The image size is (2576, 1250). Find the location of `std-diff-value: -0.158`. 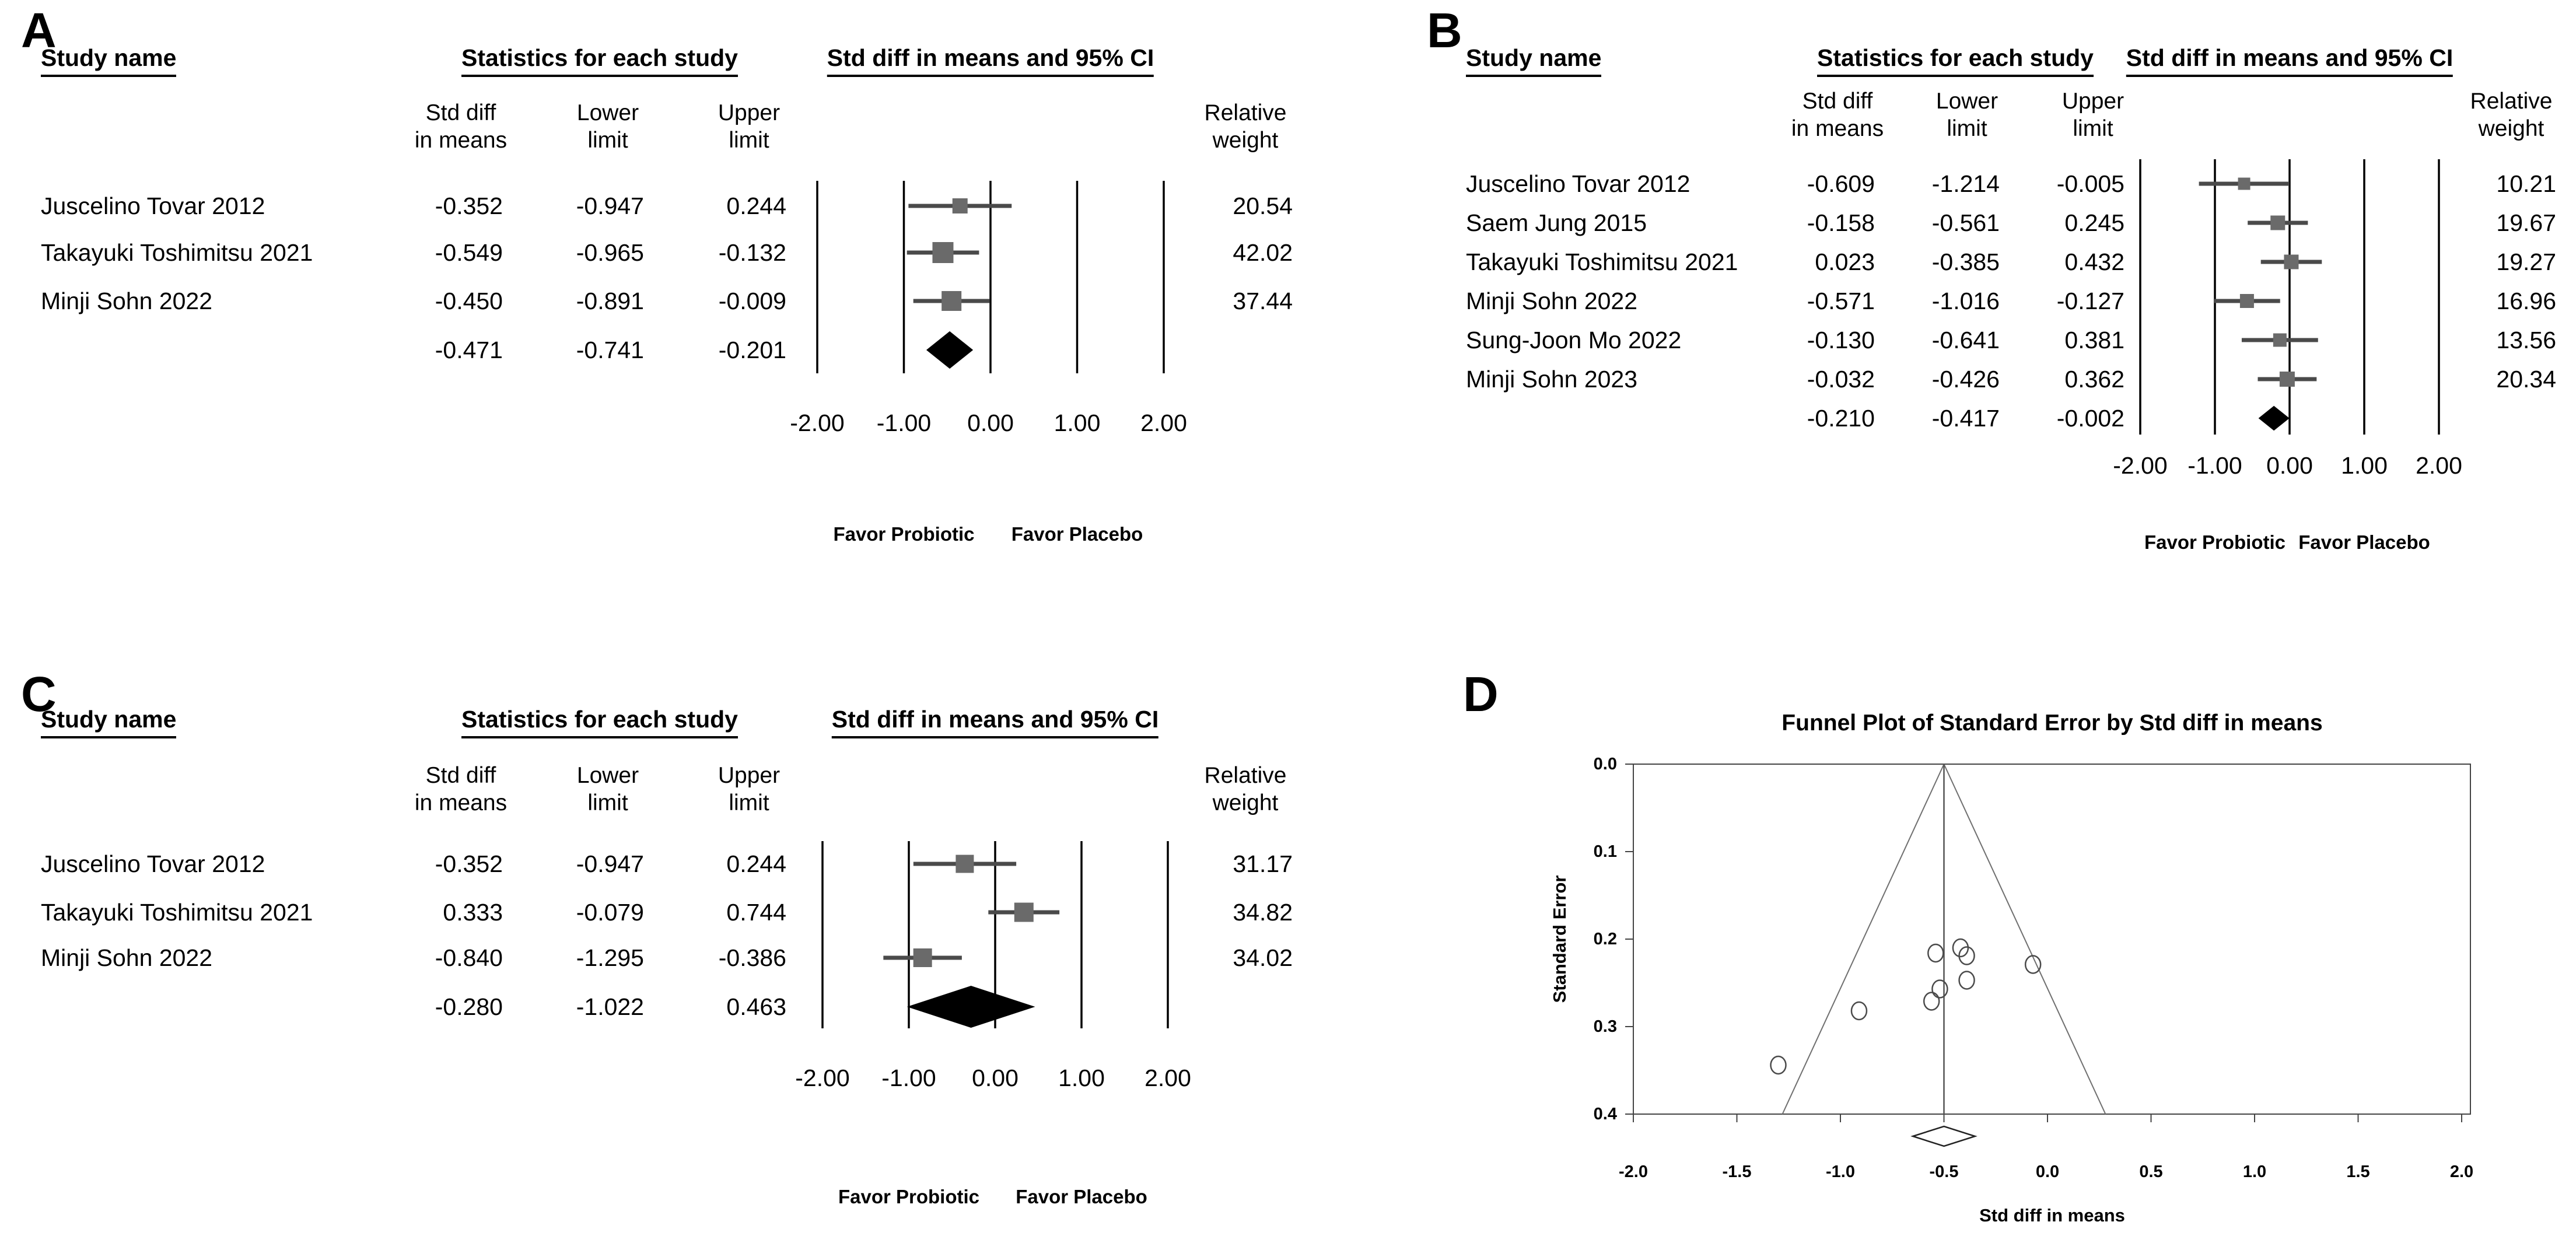

std-diff-value: -0.158 is located at coordinates (1841, 222).